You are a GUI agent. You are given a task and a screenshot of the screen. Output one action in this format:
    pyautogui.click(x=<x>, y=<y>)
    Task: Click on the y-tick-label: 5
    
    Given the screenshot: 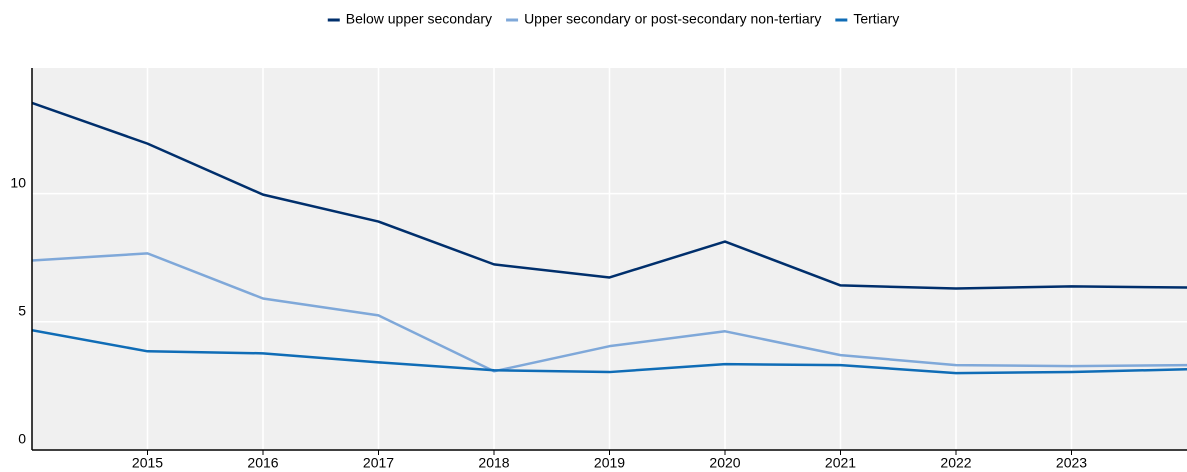 What is the action you would take?
    pyautogui.click(x=22, y=311)
    